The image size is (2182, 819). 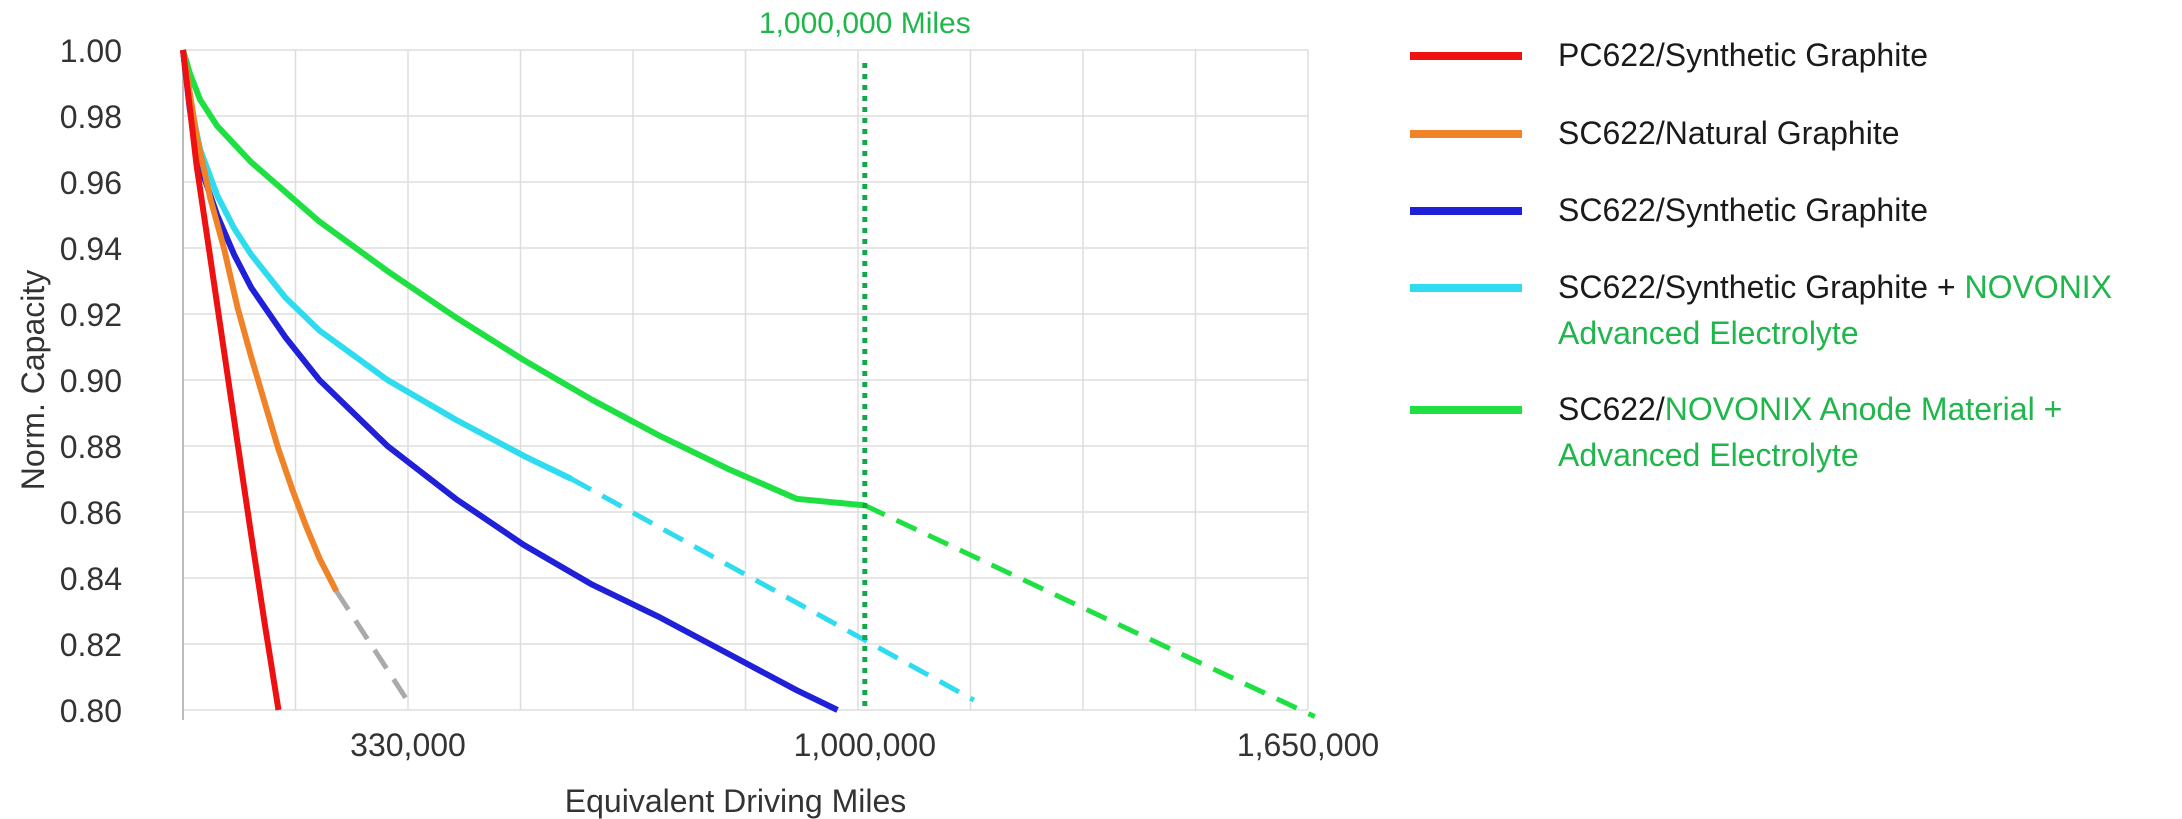 I want to click on annotation: 1,000,000 Miles, so click(x=865, y=358).